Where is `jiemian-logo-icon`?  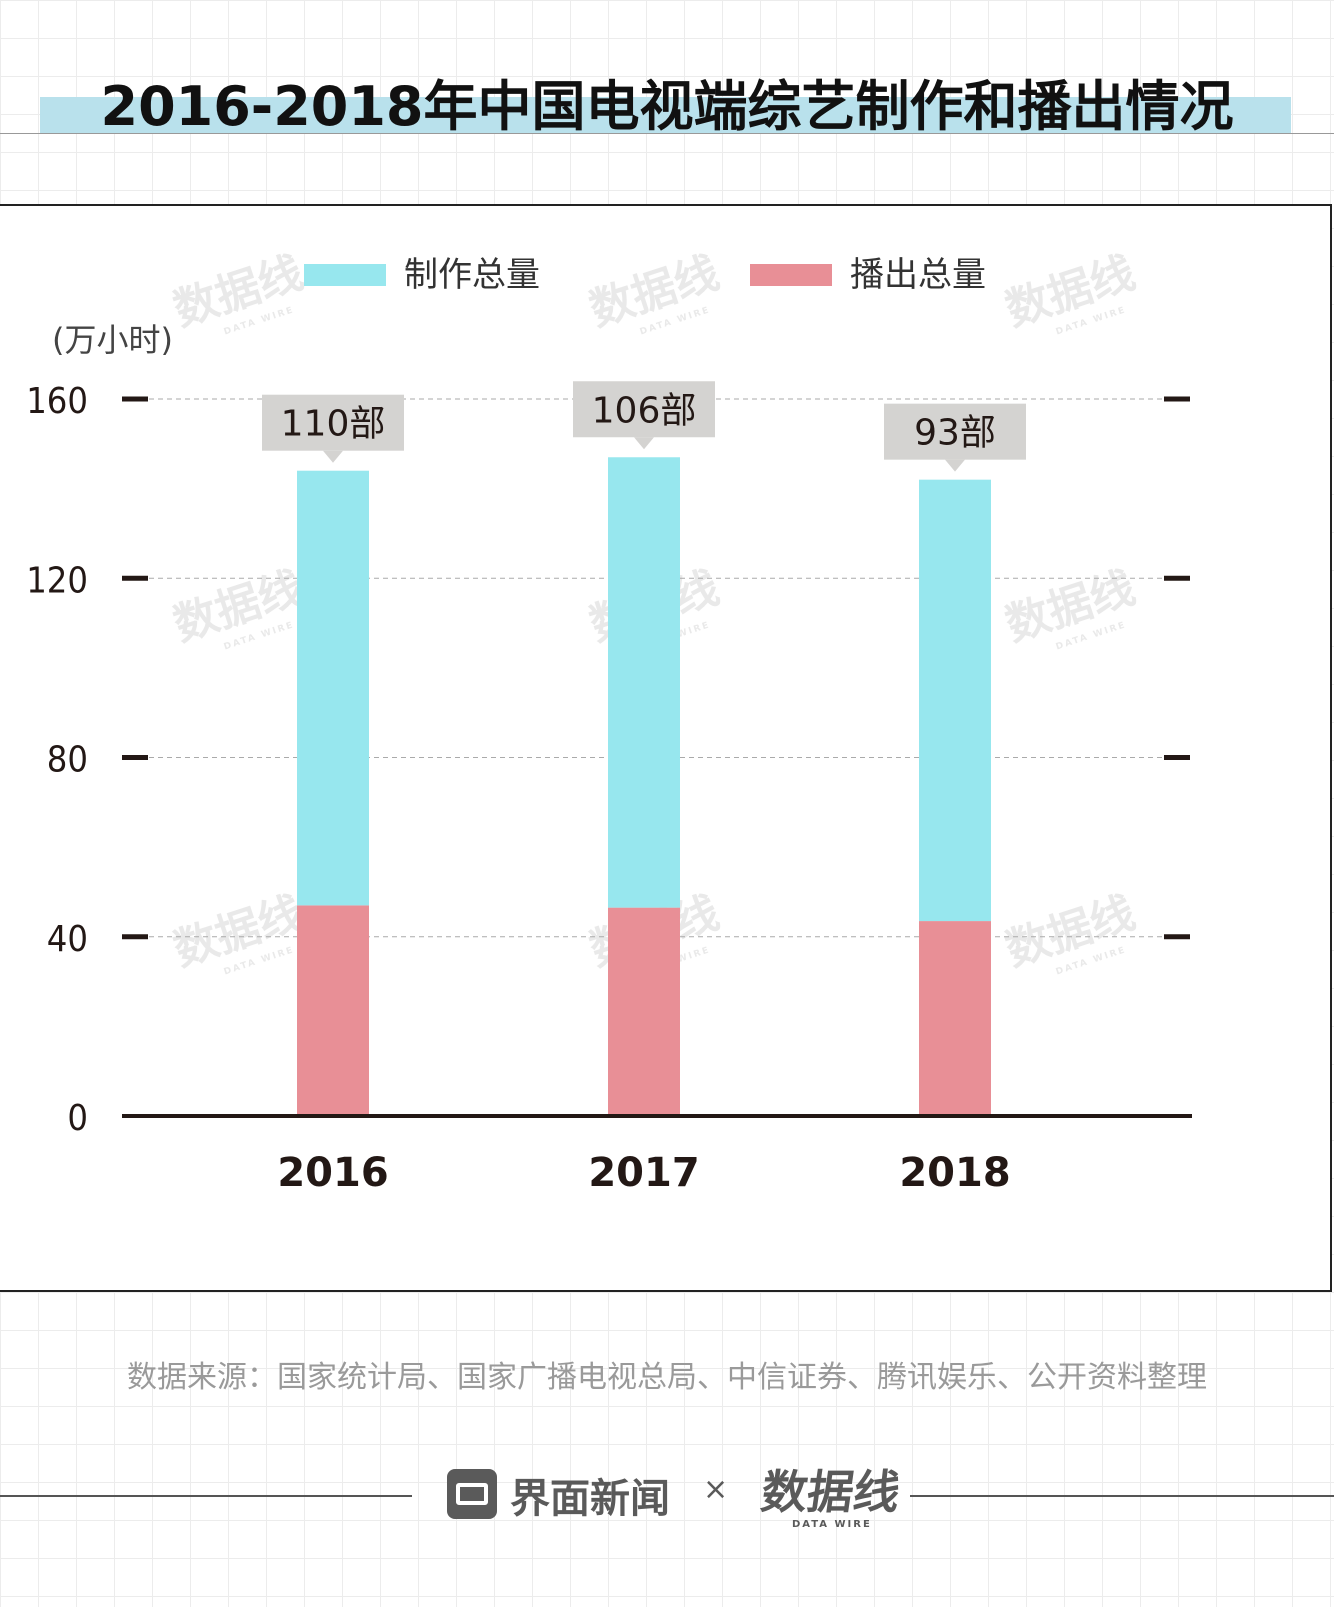 jiemian-logo-icon is located at coordinates (472, 1494).